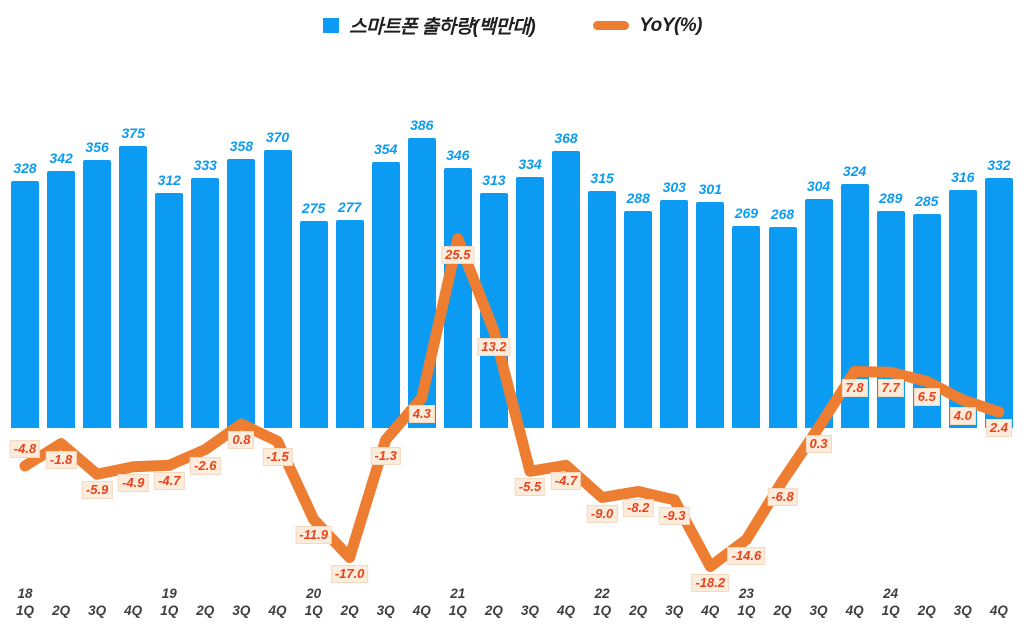  What do you see at coordinates (61, 157) in the screenshot?
I see `bar-value-label: 342` at bounding box center [61, 157].